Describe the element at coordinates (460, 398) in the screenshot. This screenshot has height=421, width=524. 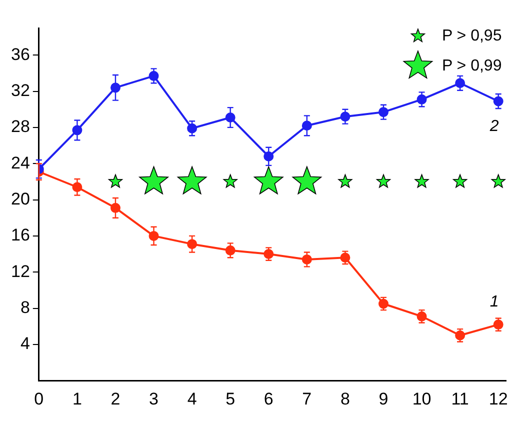
I see `x-tick-label: 11` at that location.